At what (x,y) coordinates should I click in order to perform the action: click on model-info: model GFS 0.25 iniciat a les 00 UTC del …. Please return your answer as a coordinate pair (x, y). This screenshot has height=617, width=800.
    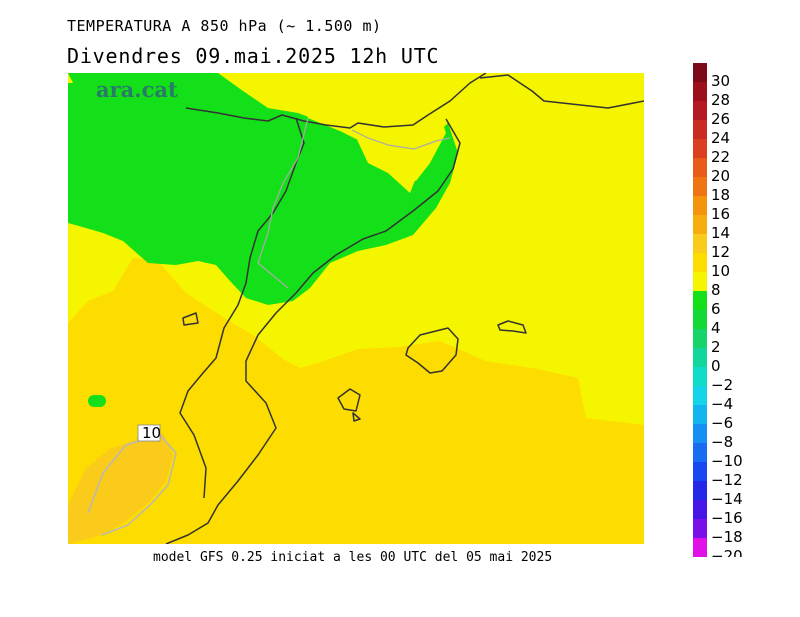
    Looking at the image, I should click on (353, 557).